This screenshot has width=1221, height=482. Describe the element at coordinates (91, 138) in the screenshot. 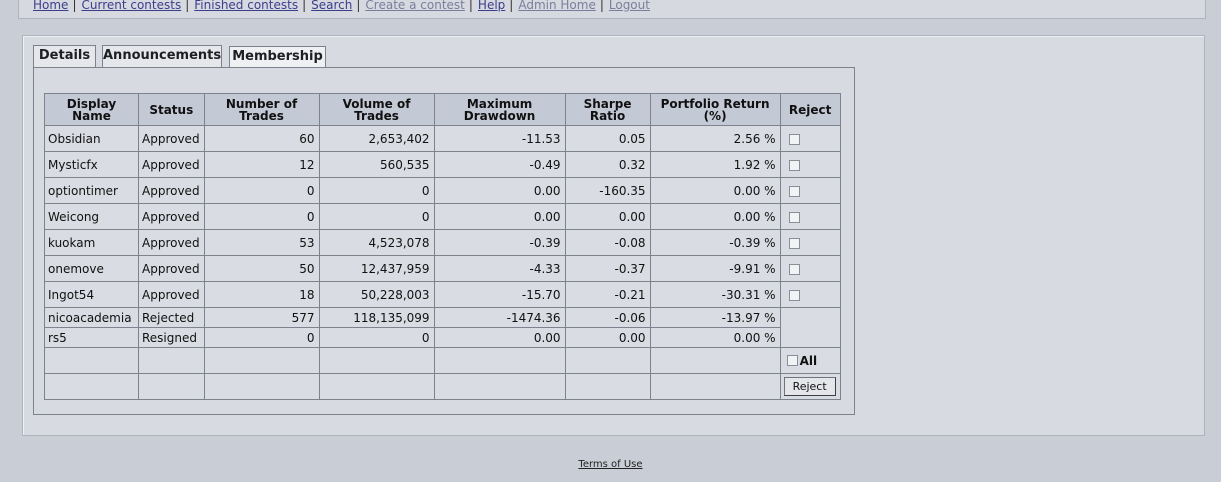

I see `cell-display-name: Obsidian` at that location.